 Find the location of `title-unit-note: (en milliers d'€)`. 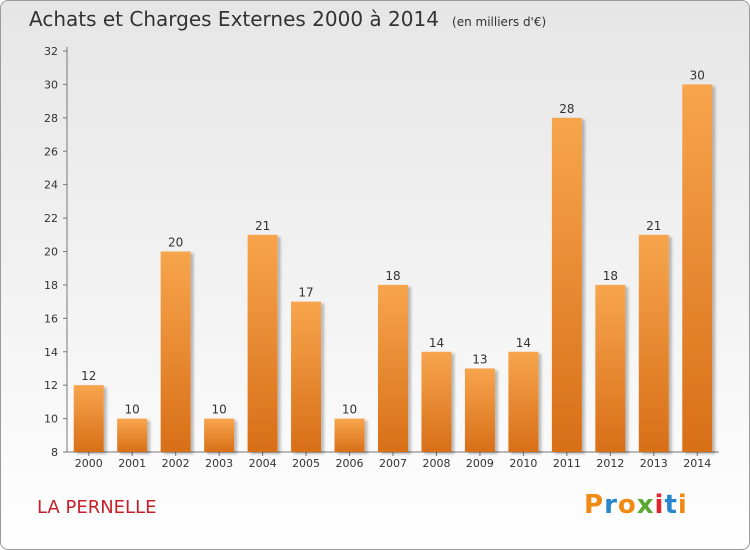

title-unit-note: (en milliers d'€) is located at coordinates (499, 22).